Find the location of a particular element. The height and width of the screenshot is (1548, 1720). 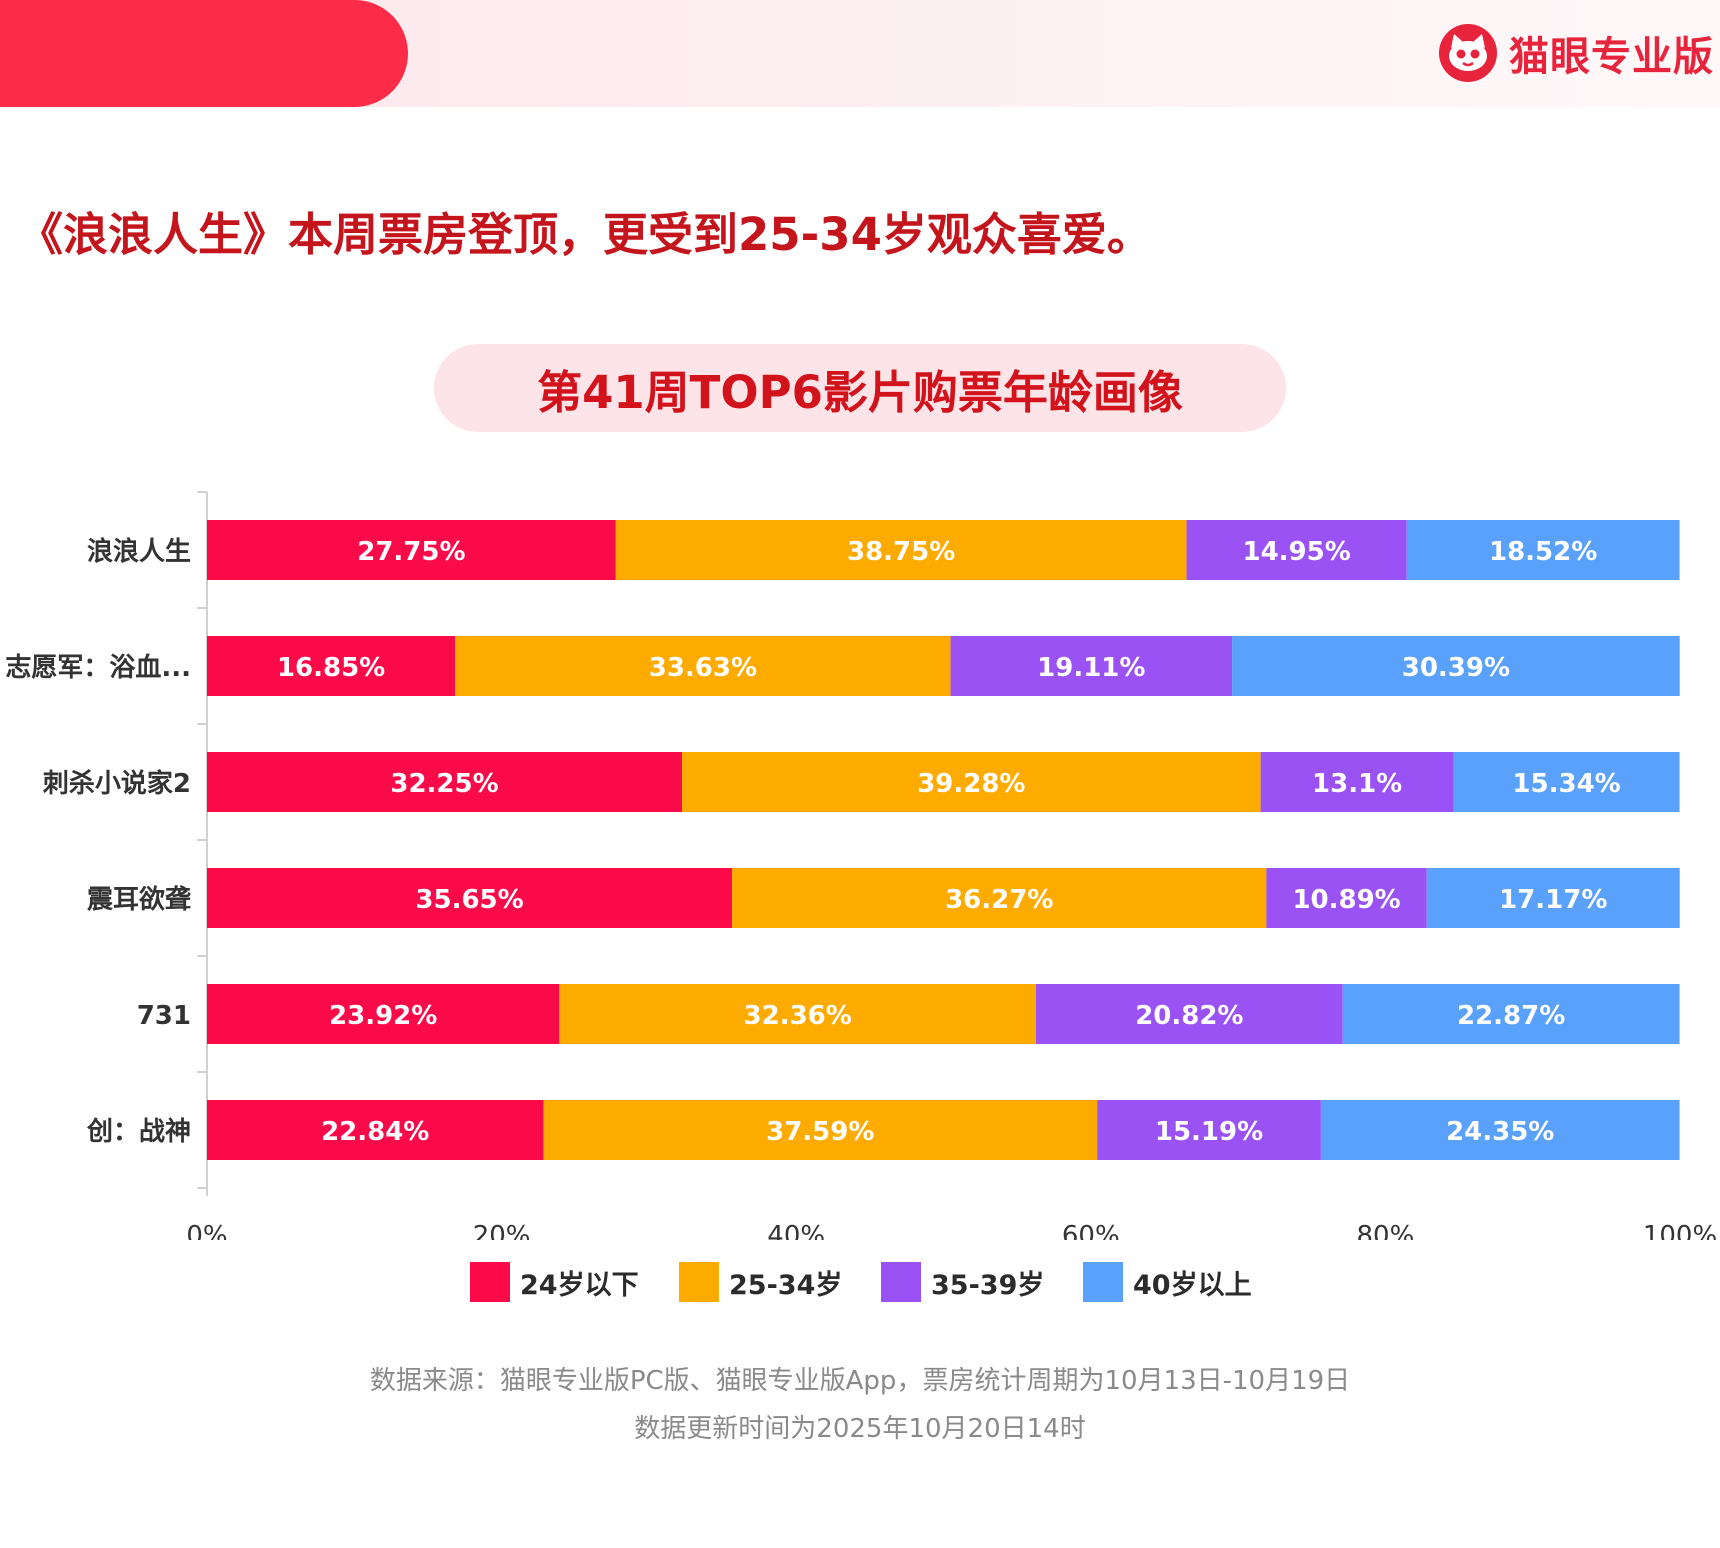

data-label: 15.19% is located at coordinates (1209, 1132).